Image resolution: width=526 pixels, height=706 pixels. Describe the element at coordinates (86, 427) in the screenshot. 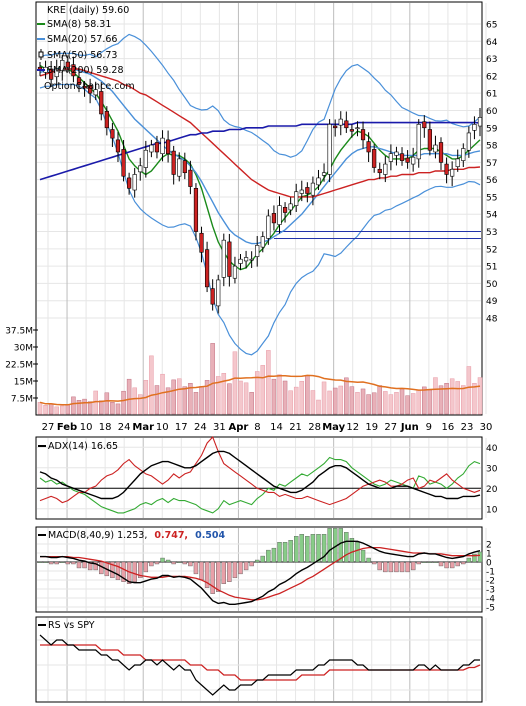

I see `date-label: 10` at that location.